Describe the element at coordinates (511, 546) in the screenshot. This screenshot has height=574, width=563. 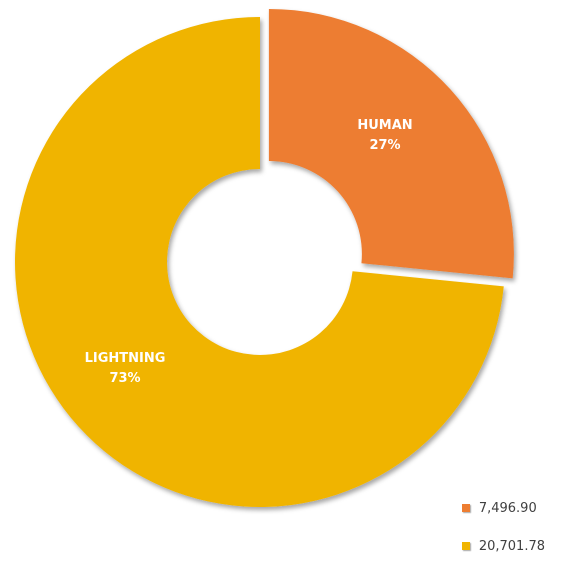
I see `legend-label-lightning: 20,701.78` at that location.